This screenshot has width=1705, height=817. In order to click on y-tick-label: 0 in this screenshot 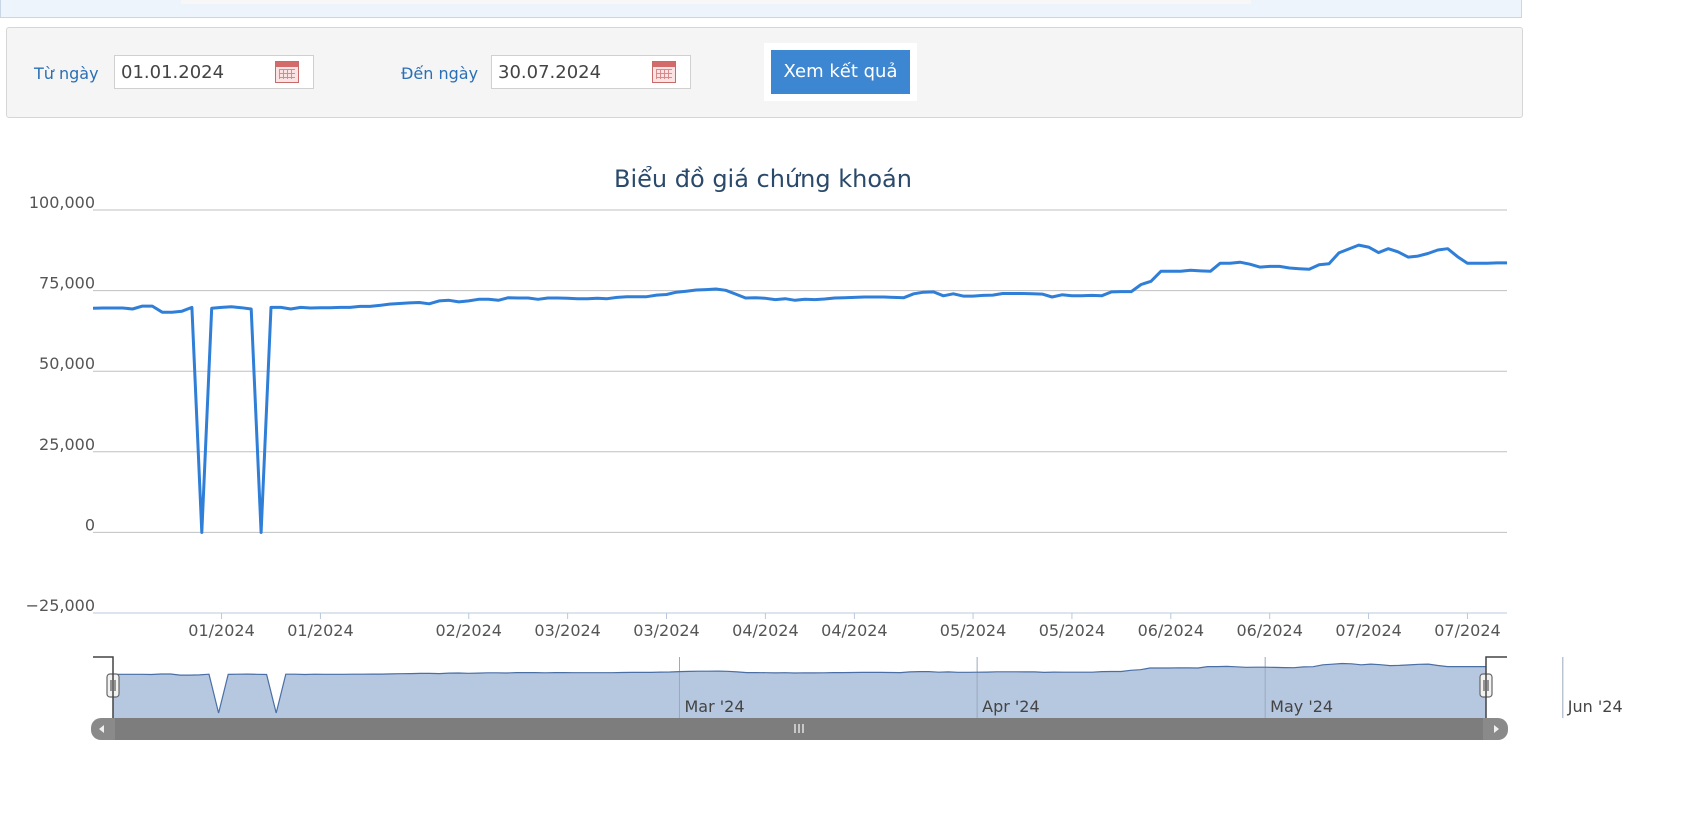, I will do `click(90, 524)`.